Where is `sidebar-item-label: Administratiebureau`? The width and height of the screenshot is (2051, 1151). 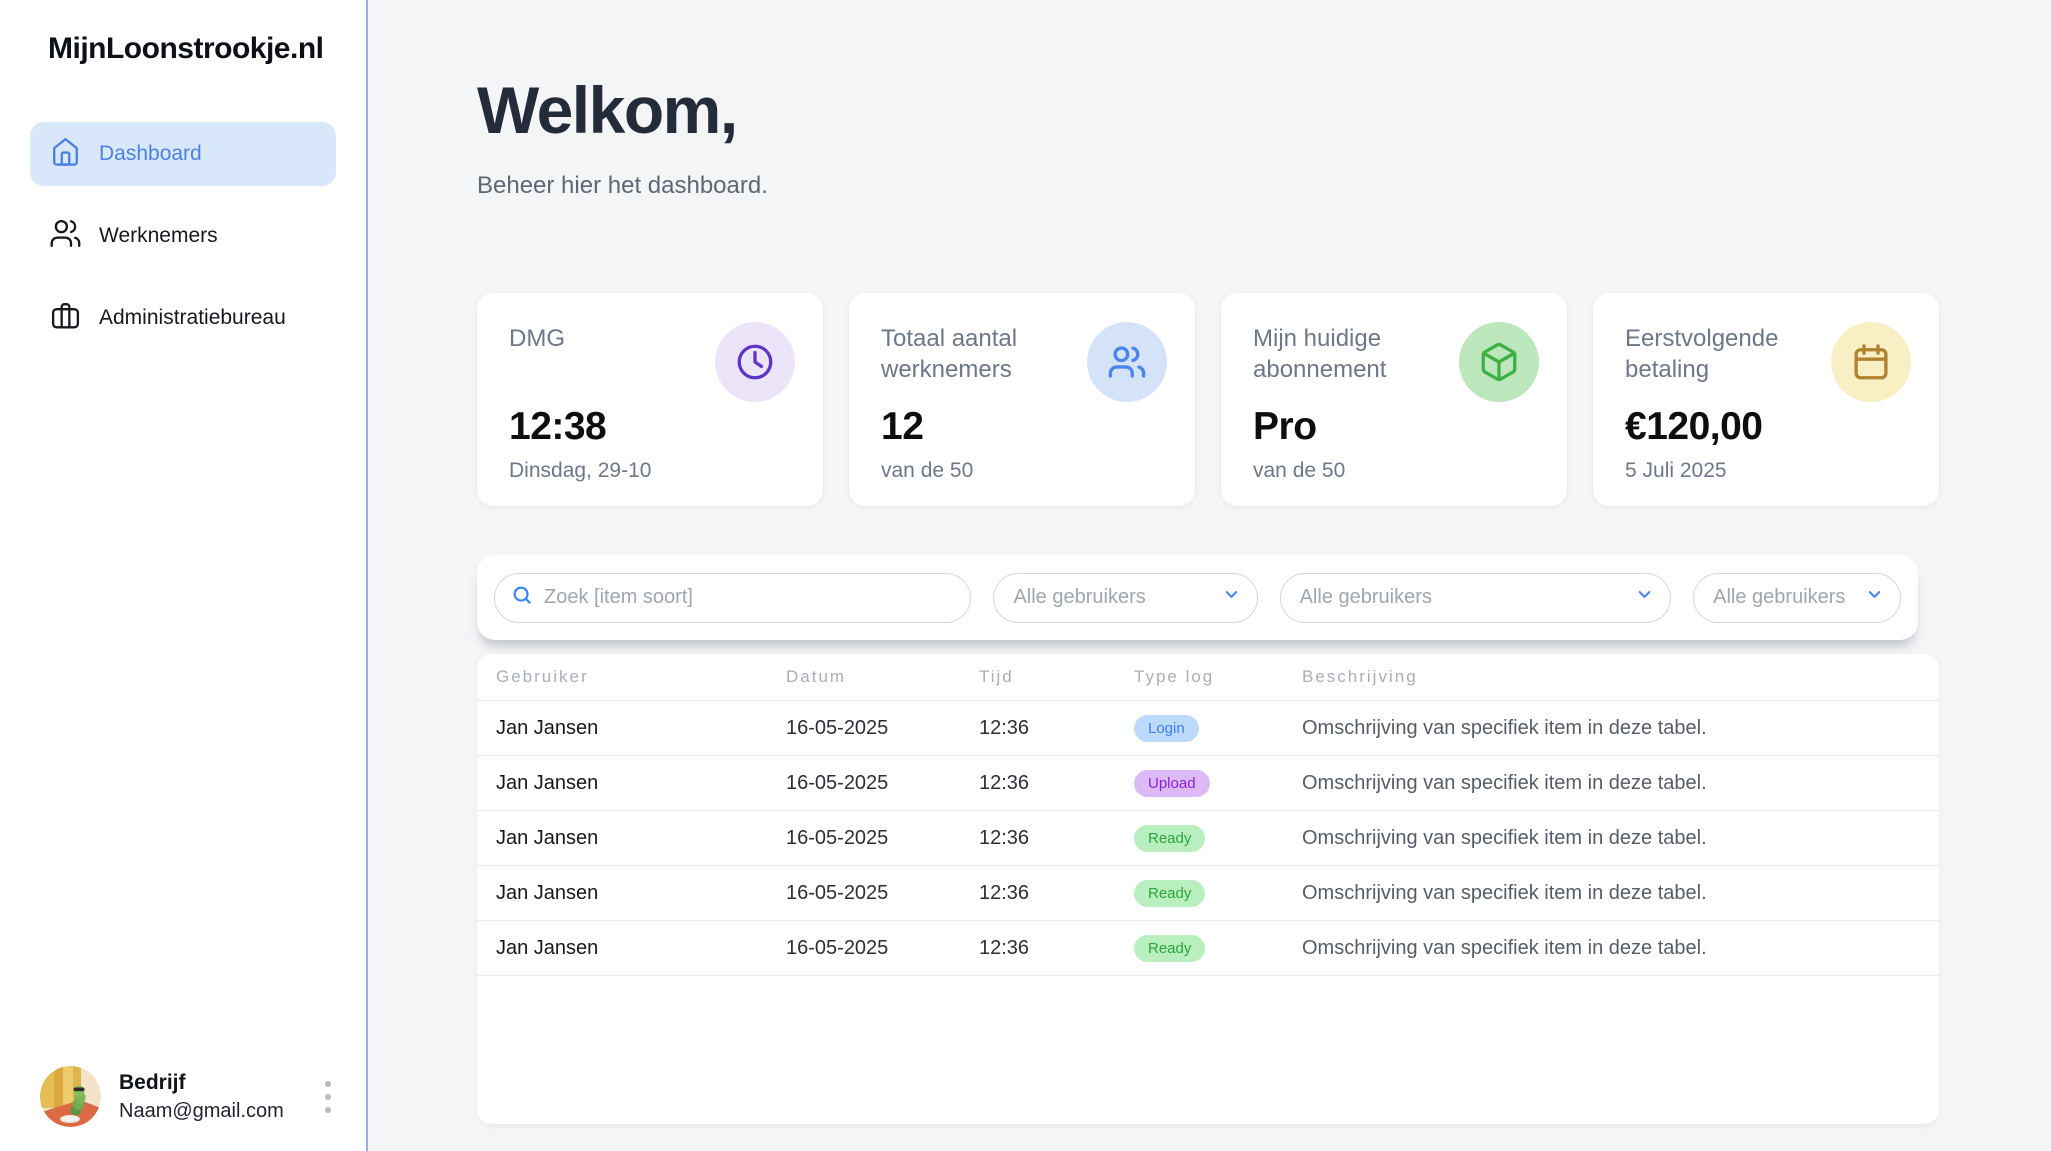
sidebar-item-label: Administratiebureau is located at coordinates (192, 317).